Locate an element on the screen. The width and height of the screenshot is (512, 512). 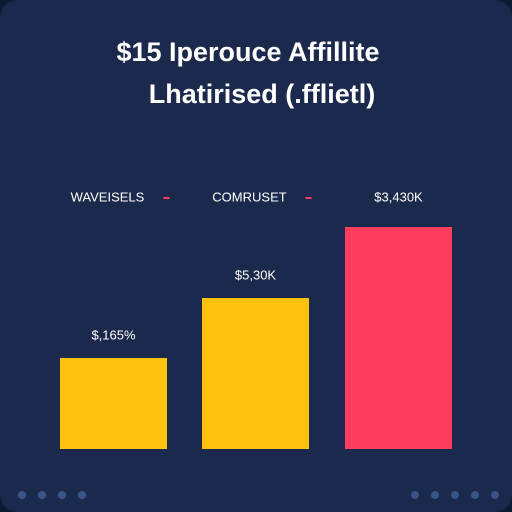
dots is located at coordinates (258, 495).